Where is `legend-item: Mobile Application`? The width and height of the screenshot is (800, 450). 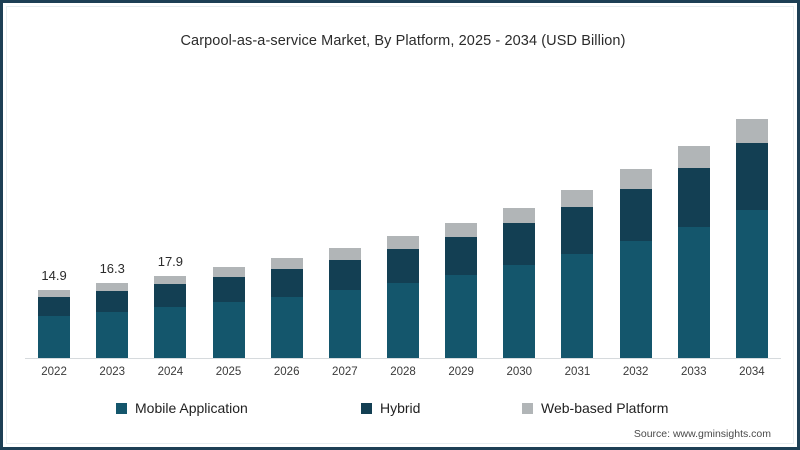
legend-item: Mobile Application is located at coordinates (182, 408).